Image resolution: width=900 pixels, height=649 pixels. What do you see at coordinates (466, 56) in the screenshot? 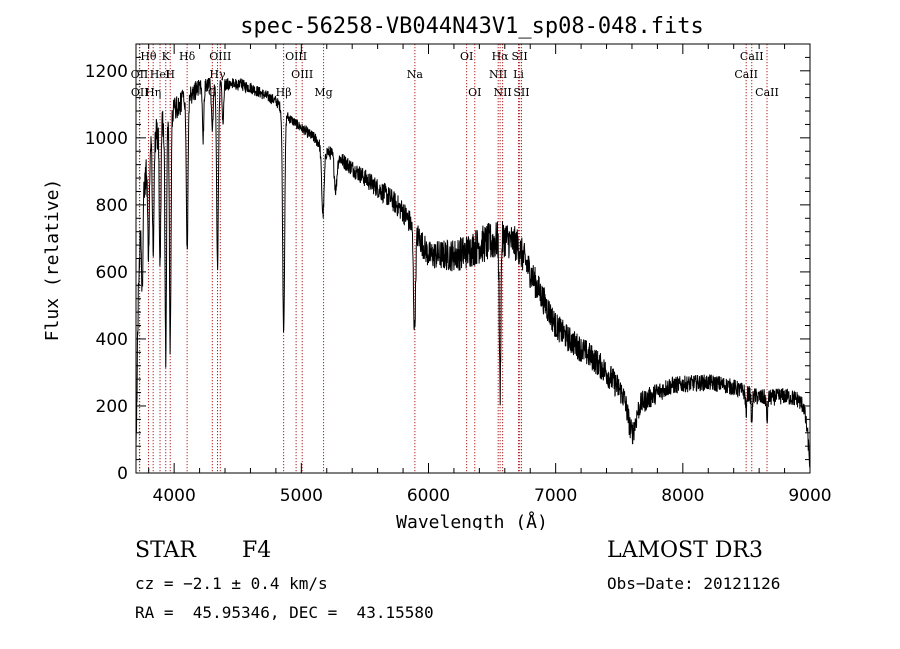
I see `line-marker-label-5: OI` at bounding box center [466, 56].